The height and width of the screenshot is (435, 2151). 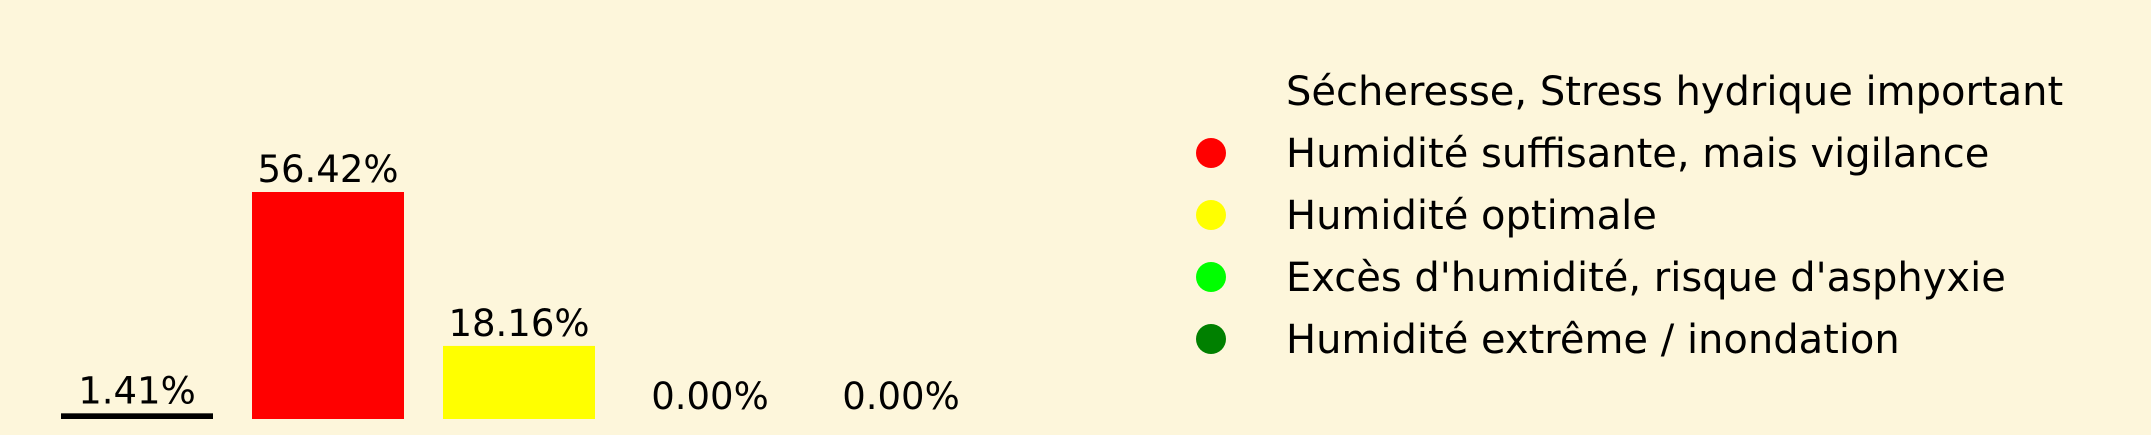 I want to click on legend-label-1: Sécheresse, Stress hydrique important, so click(x=1674, y=92).